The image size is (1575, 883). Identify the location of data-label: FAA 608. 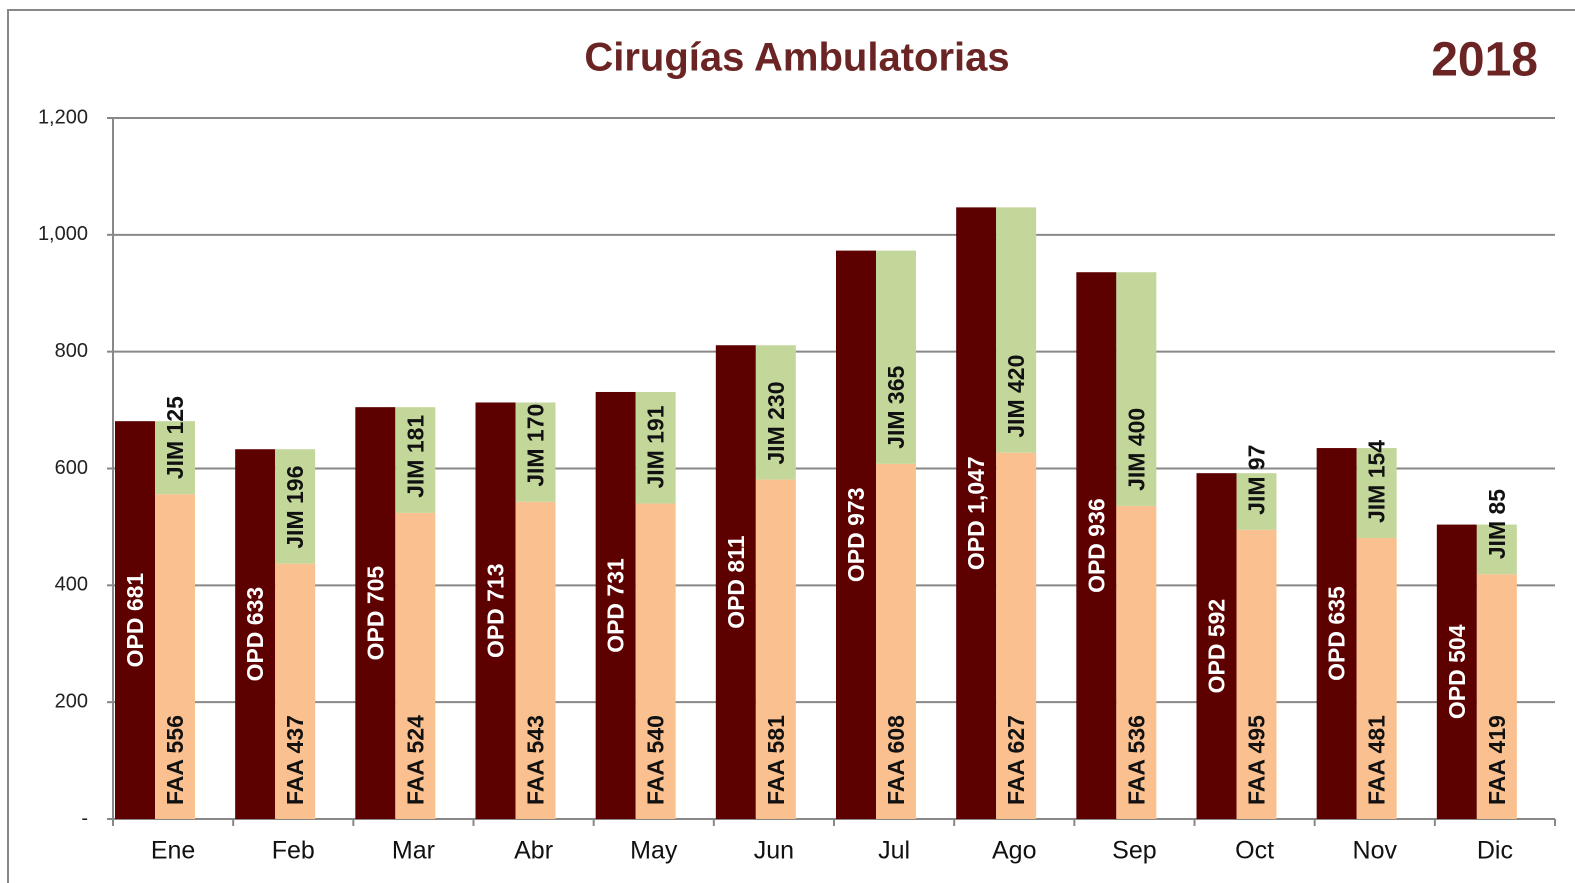
(896, 760).